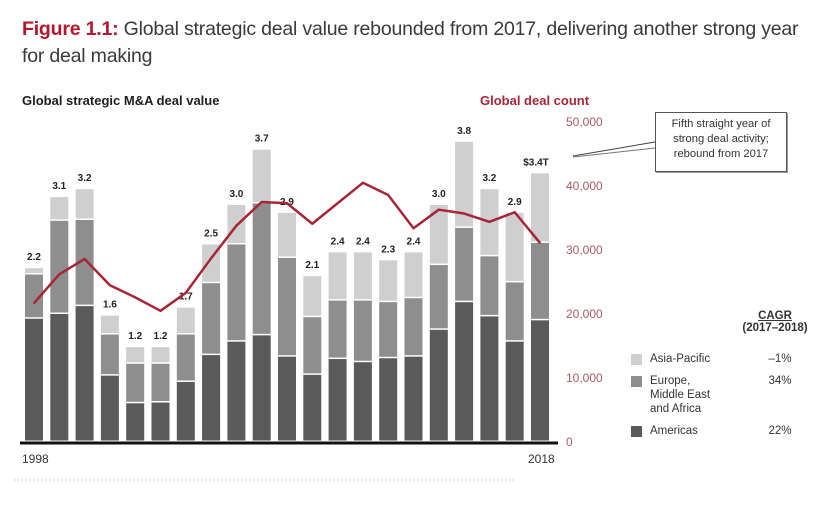  Describe the element at coordinates (674, 431) in the screenshot. I see `legend-label: Americas` at that location.